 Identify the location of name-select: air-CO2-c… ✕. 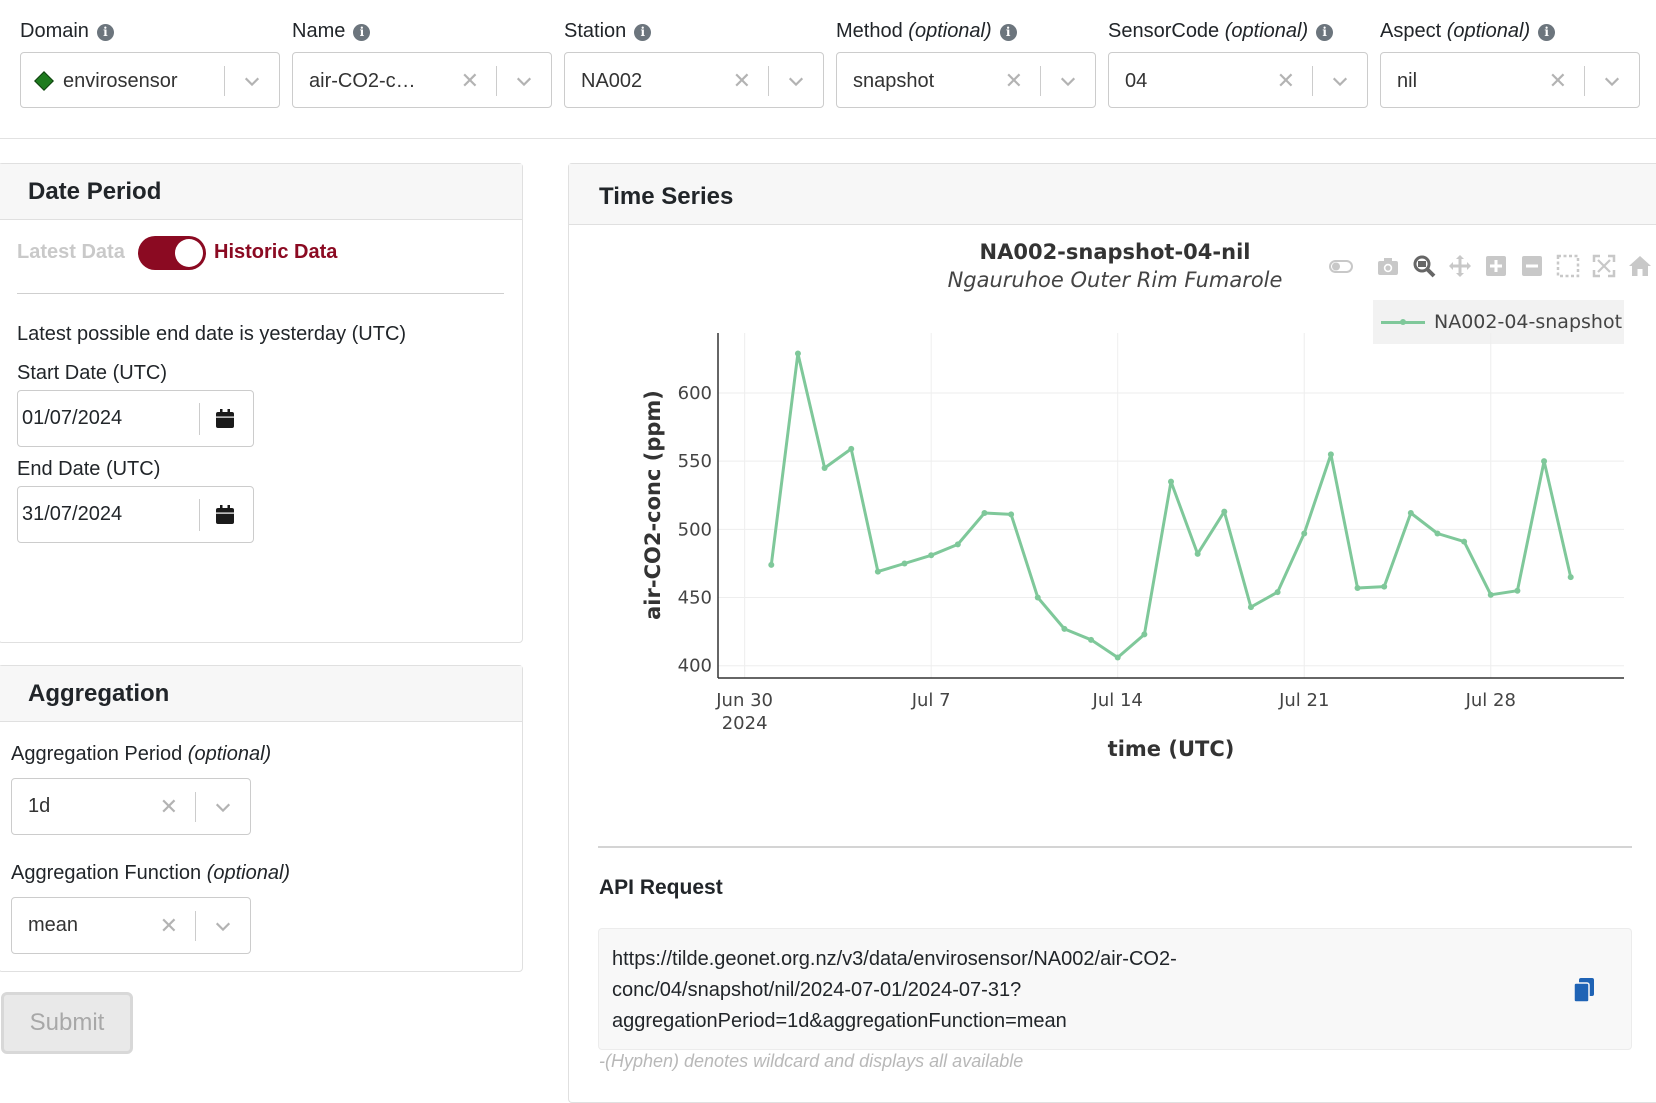
(422, 80).